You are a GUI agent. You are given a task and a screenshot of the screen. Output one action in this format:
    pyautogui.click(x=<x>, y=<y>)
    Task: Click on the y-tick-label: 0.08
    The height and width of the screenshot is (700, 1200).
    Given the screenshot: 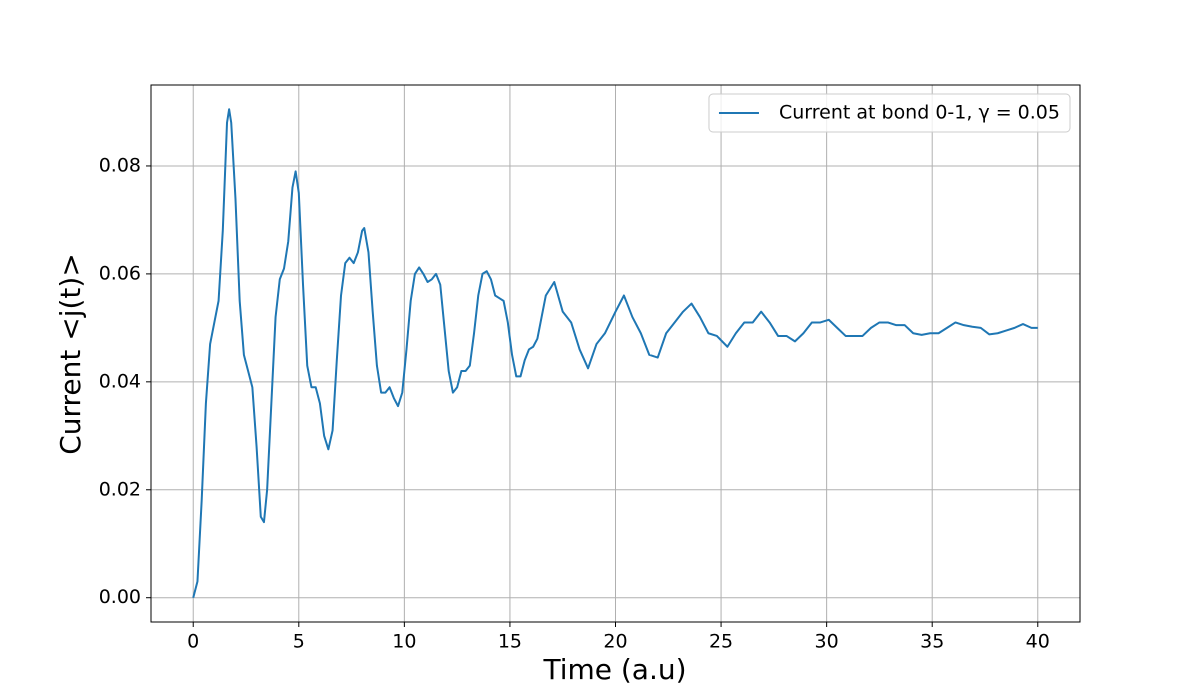 What is the action you would take?
    pyautogui.click(x=120, y=165)
    